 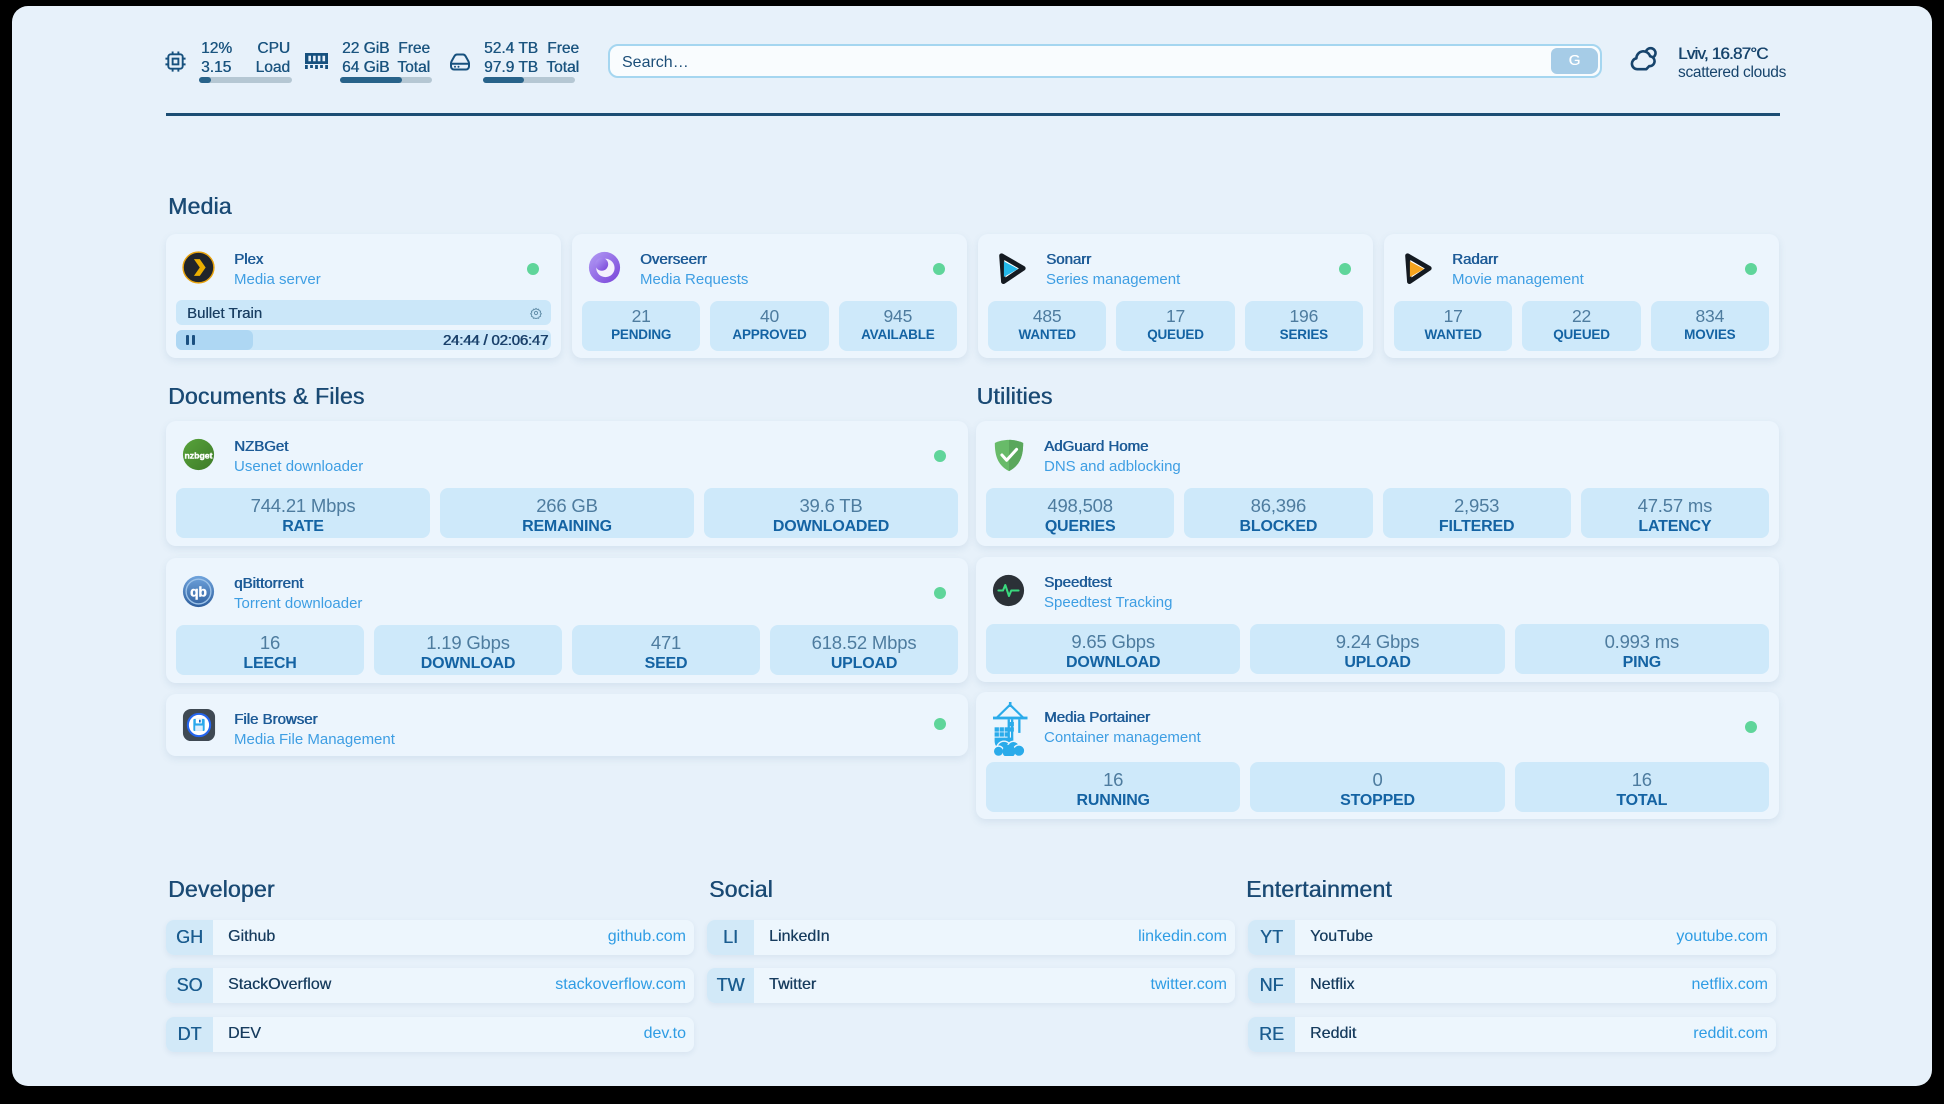 What do you see at coordinates (199, 456) in the screenshot?
I see `svg-text: nzbget` at bounding box center [199, 456].